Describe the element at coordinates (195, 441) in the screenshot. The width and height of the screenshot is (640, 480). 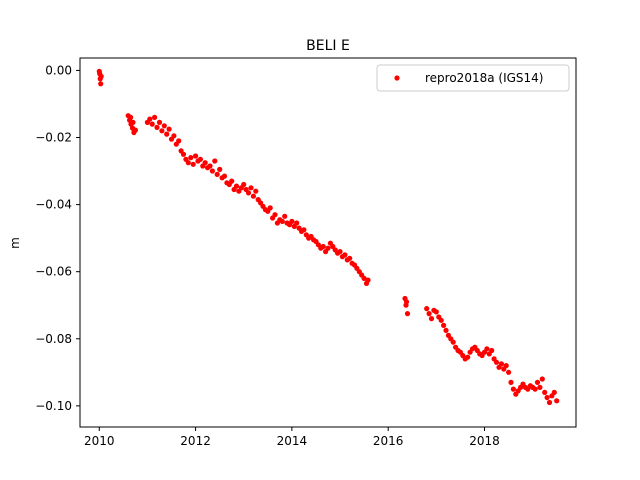
I see `x-tick-label: 2012` at that location.